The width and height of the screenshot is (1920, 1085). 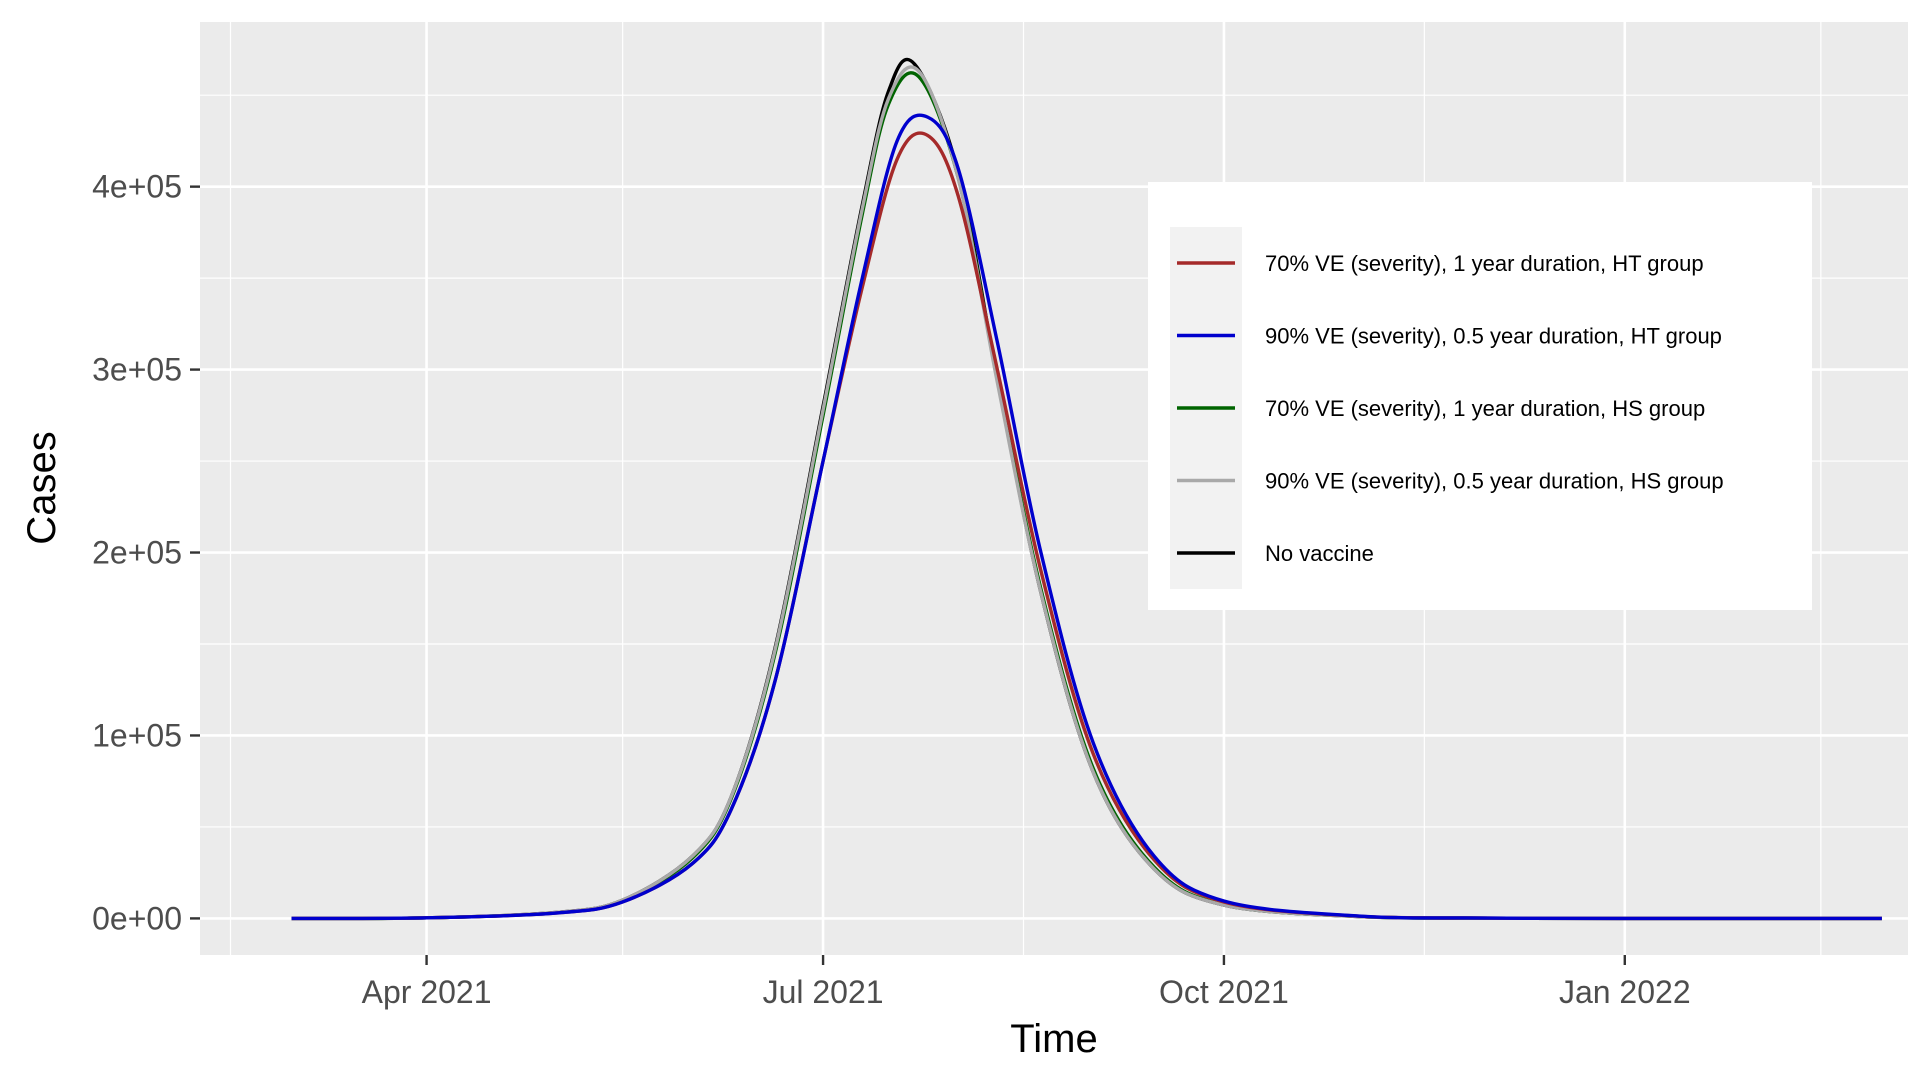 I want to click on x-tick-label: Oct 2021, so click(x=1224, y=992).